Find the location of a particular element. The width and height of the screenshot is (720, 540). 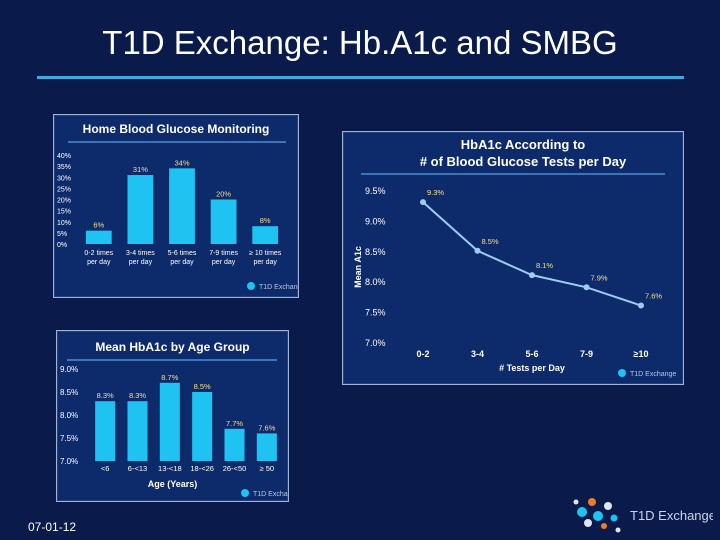

series-line is located at coordinates (532, 254).